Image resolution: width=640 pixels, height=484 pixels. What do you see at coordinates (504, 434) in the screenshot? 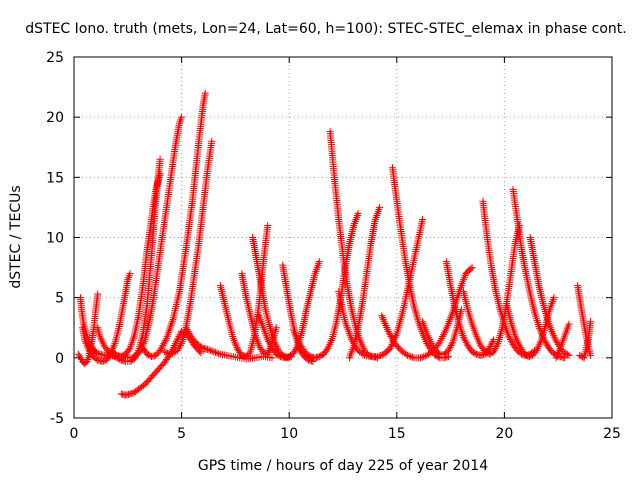
I see `x-tick-label: 20` at bounding box center [504, 434].